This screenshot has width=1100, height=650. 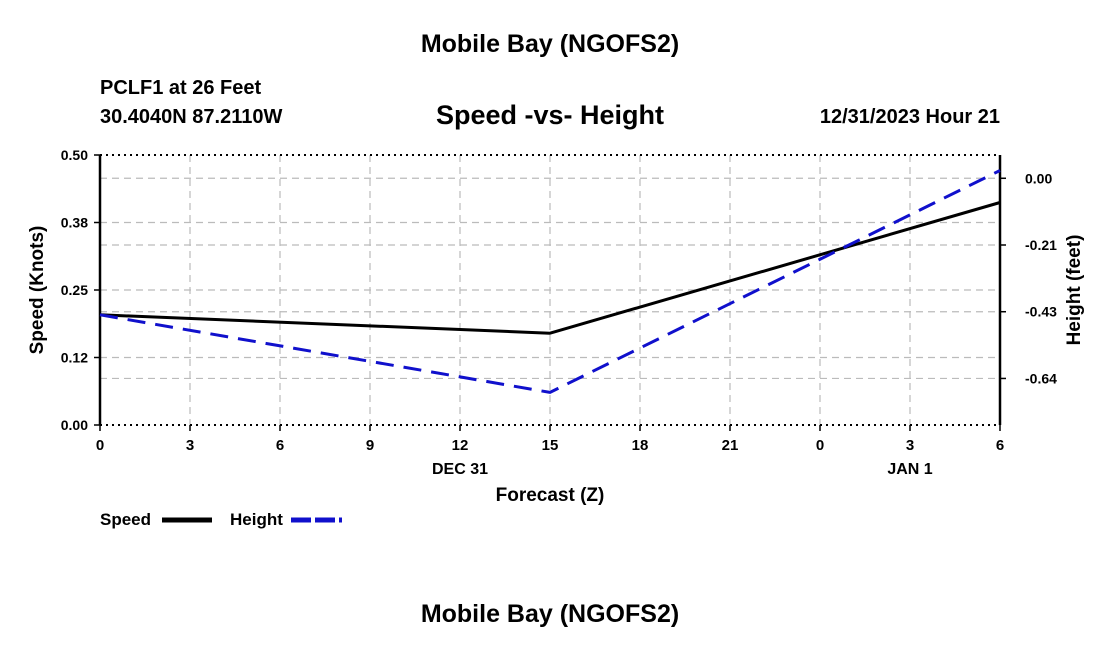 I want to click on legend-label-height: Height, so click(x=256, y=519).